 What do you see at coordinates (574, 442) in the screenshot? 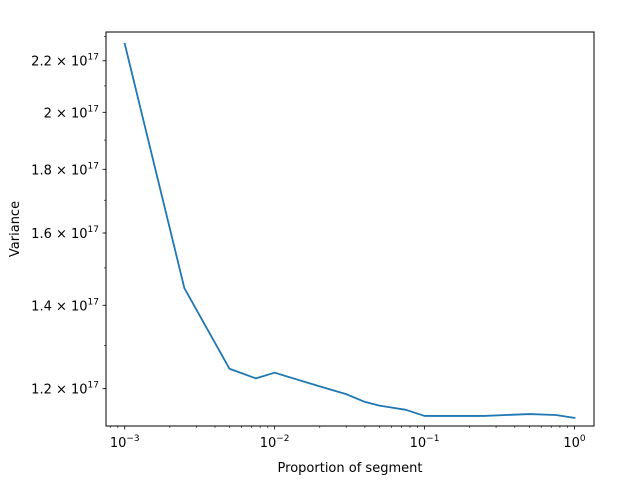
I see `x-tick-label: 10⁰` at bounding box center [574, 442].